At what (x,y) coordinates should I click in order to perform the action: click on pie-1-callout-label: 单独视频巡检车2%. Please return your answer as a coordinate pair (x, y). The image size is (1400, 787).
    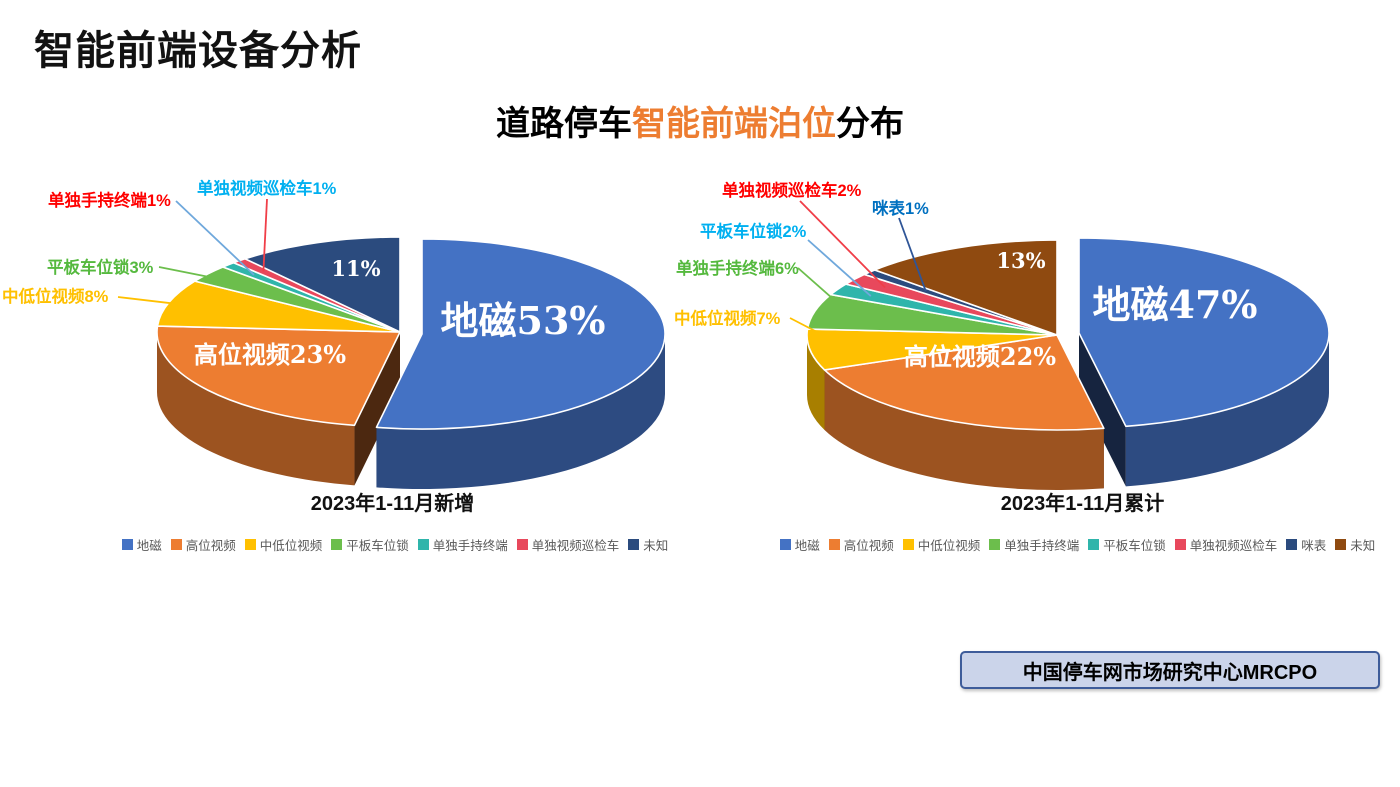
    Looking at the image, I should click on (792, 190).